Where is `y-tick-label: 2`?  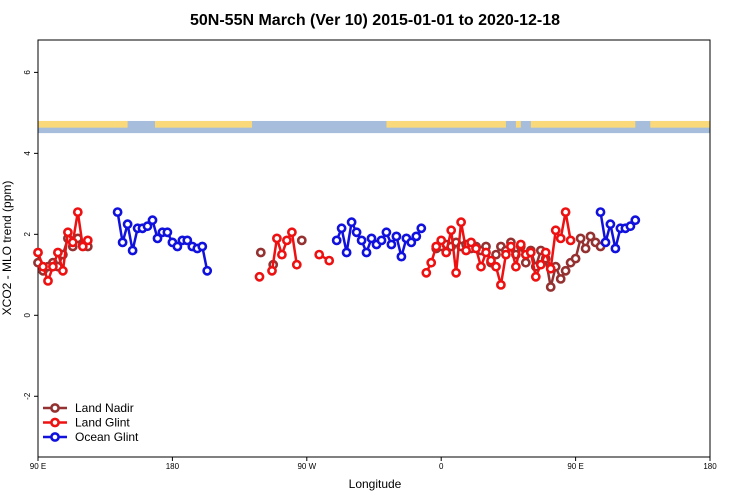
y-tick-label: 2 is located at coordinates (27, 234).